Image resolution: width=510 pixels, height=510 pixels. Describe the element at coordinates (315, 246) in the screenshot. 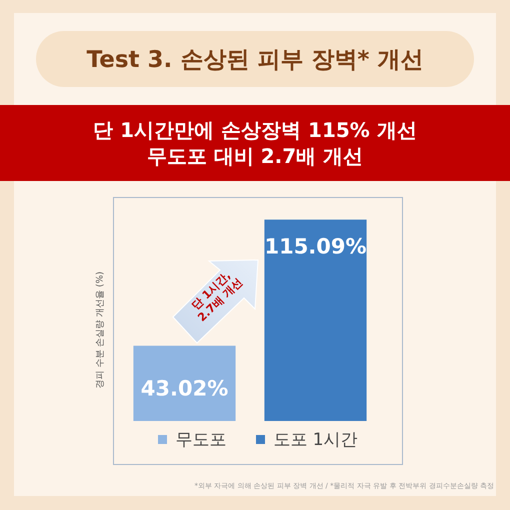

I see `data-label: 115.09%` at that location.